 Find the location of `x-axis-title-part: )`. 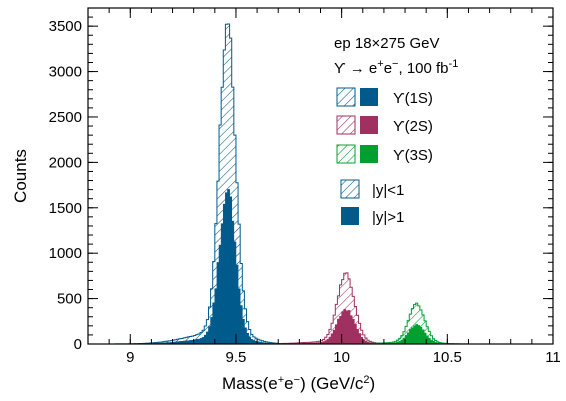

x-axis-title-part: ) is located at coordinates (373, 383).